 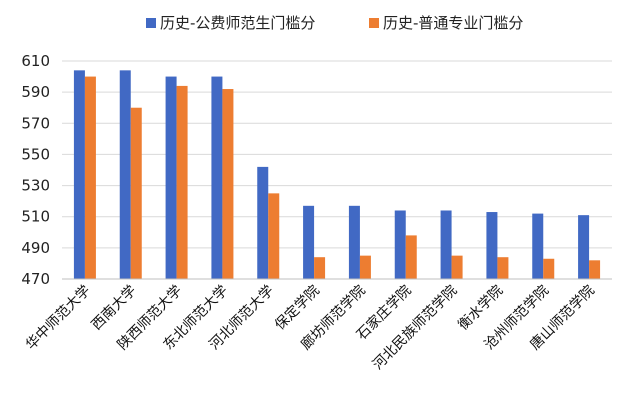 I want to click on legend-label-series-2: 历史-普通专业门槛分, so click(x=453, y=23).